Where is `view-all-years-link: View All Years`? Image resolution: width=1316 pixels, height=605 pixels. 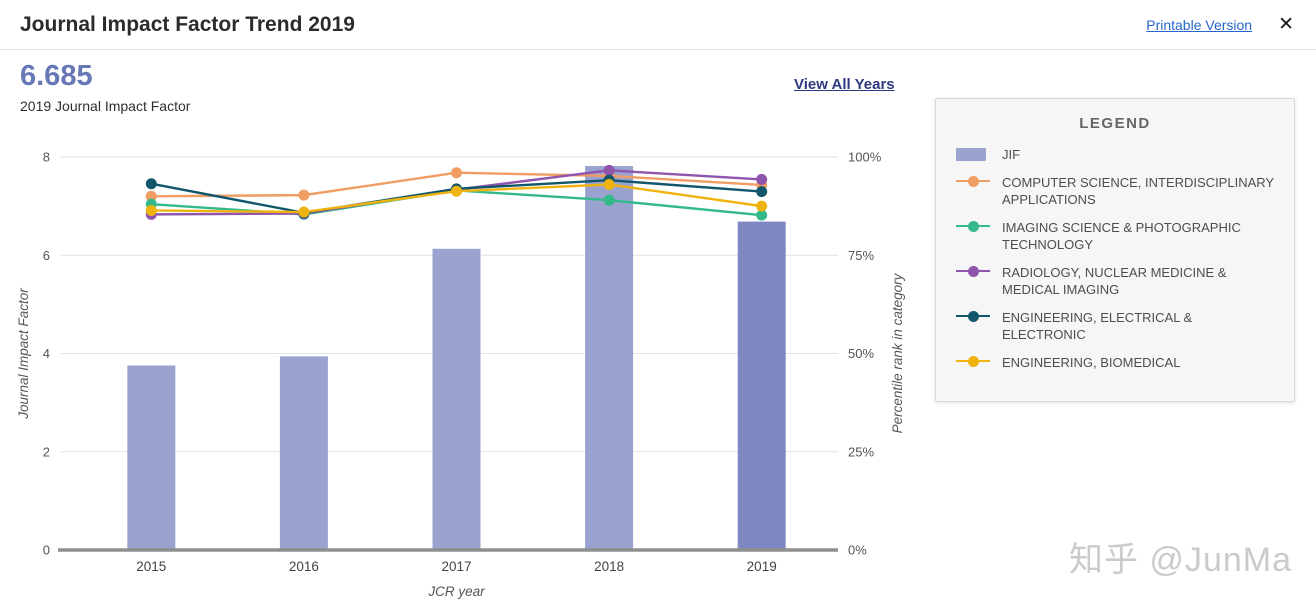
view-all-years-link: View All Years is located at coordinates (844, 84).